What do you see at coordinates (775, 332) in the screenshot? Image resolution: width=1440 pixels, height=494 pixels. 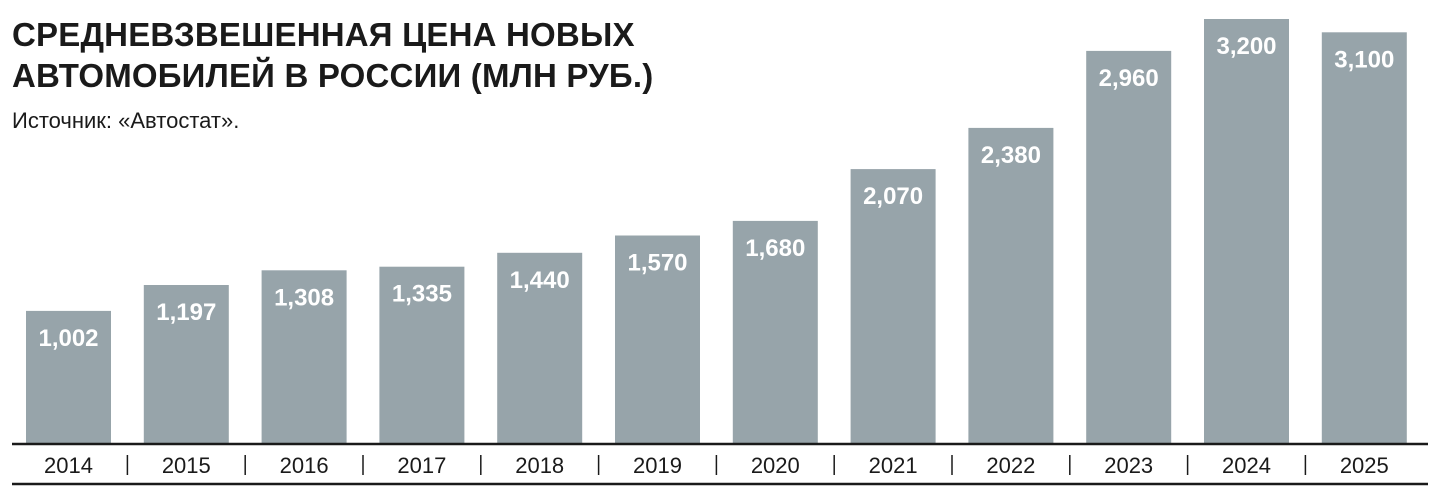 I see `bar-2020` at bounding box center [775, 332].